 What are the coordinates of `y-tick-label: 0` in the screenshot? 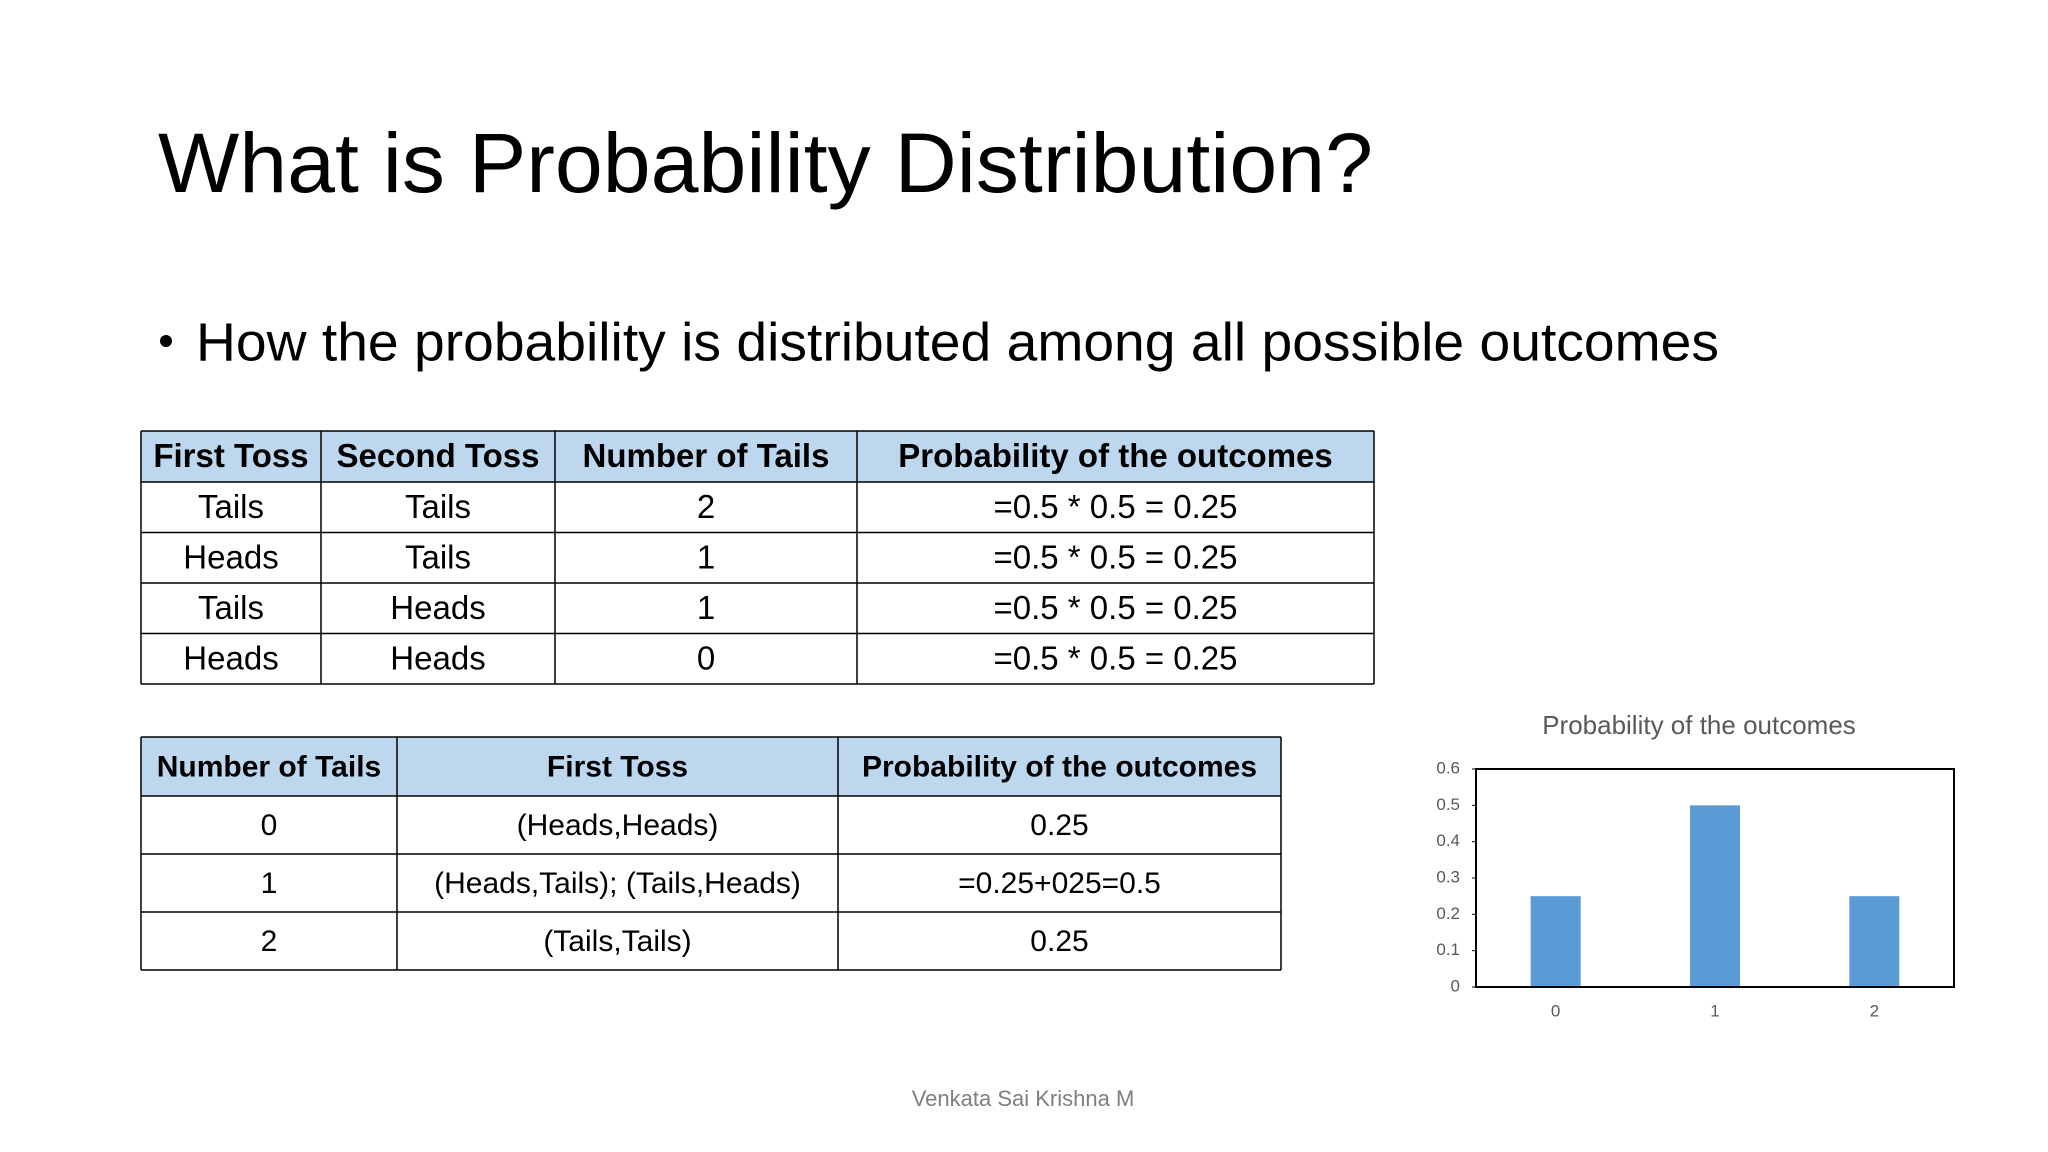 It's located at (1455, 985).